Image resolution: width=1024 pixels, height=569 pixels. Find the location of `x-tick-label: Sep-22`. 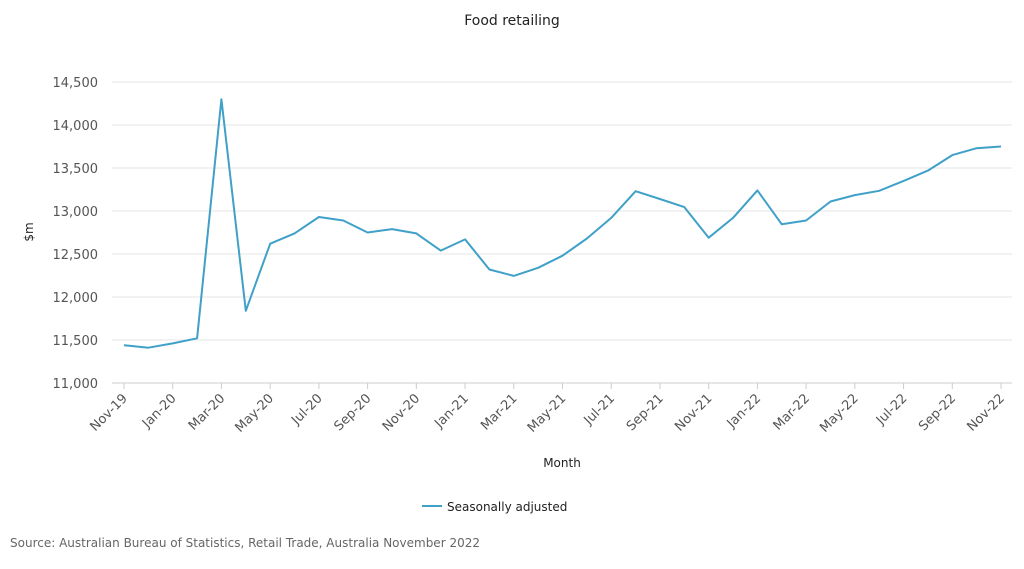

x-tick-label: Sep-22 is located at coordinates (937, 412).